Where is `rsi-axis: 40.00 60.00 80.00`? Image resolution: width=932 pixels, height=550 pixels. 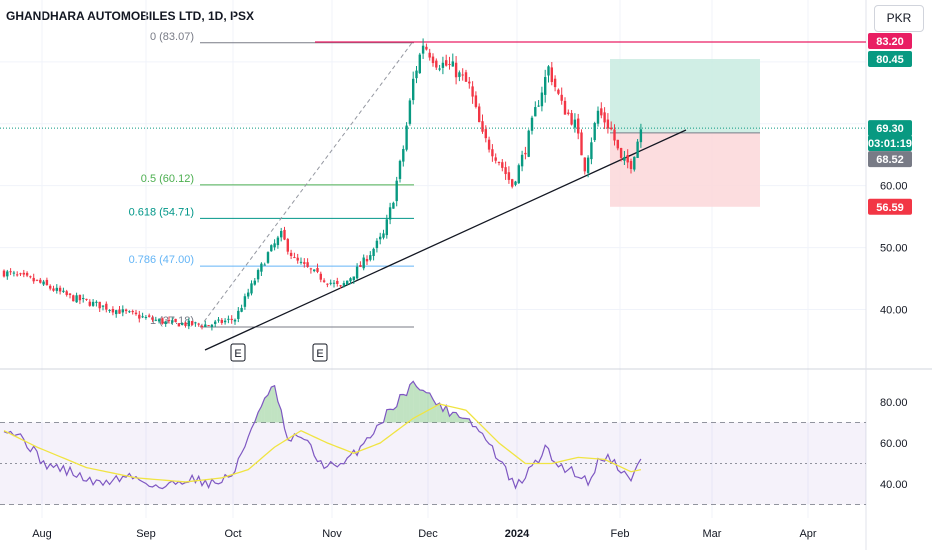 rsi-axis: 40.00 60.00 80.00 is located at coordinates (894, 444).